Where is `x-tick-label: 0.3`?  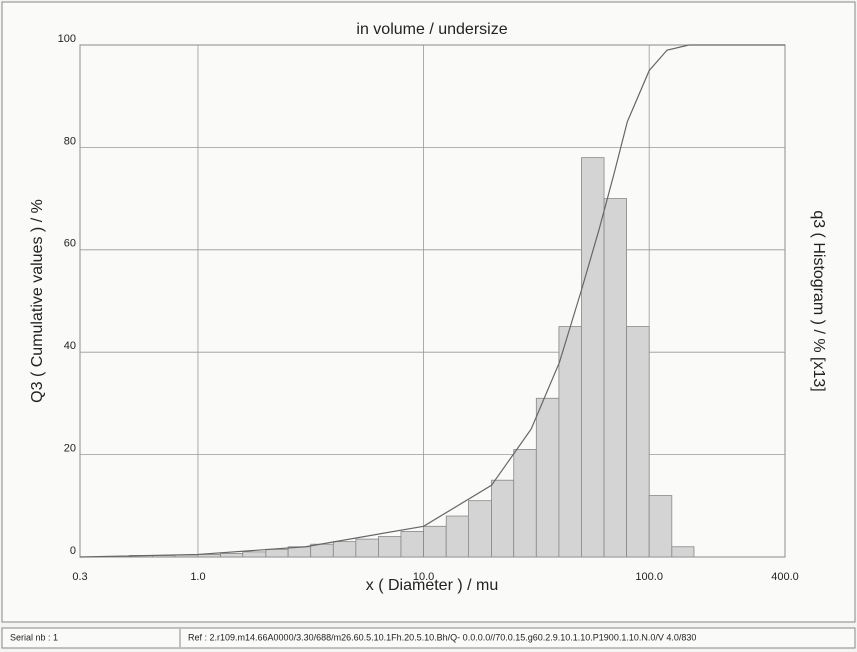
x-tick-label: 0.3 is located at coordinates (79, 577).